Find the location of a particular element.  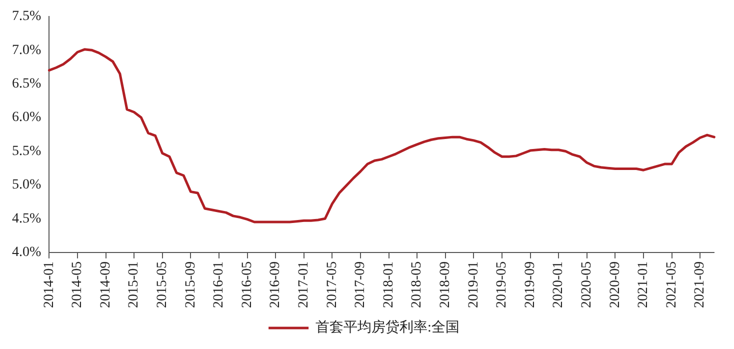

x-tick-label: 2014-09 is located at coordinates (106, 284).